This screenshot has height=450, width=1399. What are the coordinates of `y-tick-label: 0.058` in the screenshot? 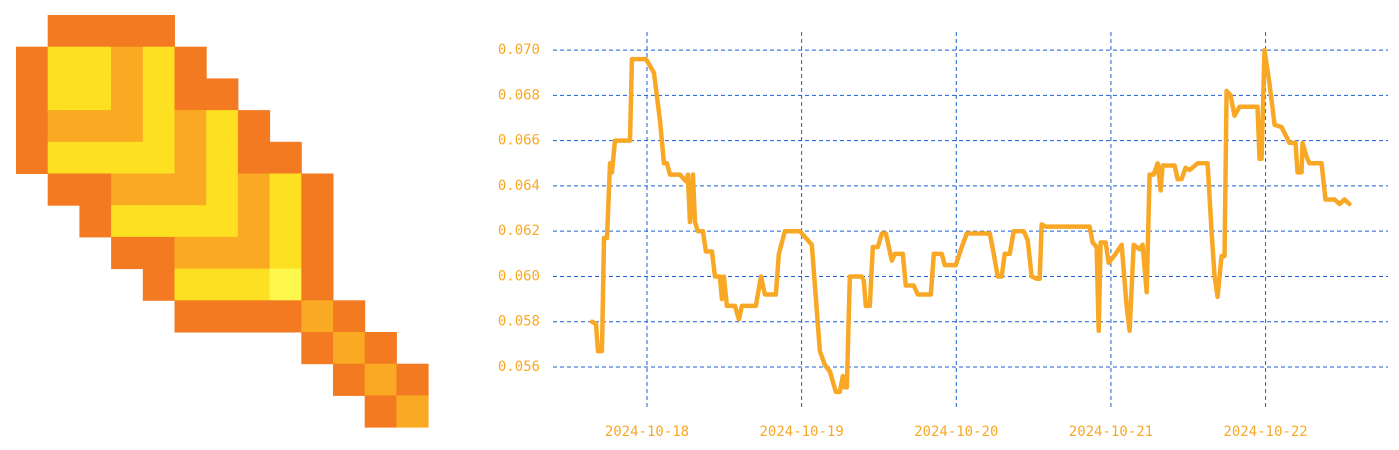 It's located at (519, 322).